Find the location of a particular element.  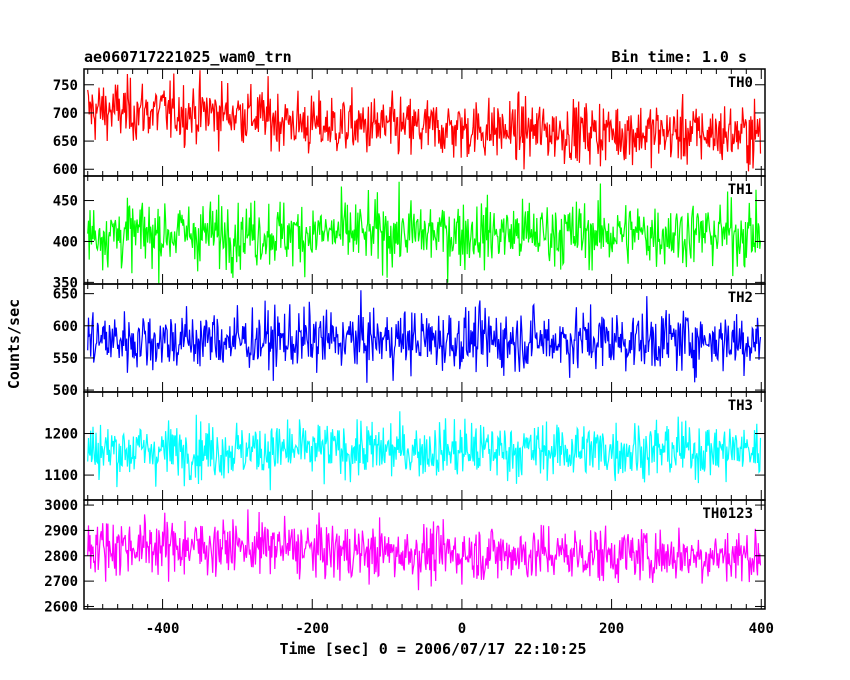

x-tick-label: -400 is located at coordinates (163, 629).